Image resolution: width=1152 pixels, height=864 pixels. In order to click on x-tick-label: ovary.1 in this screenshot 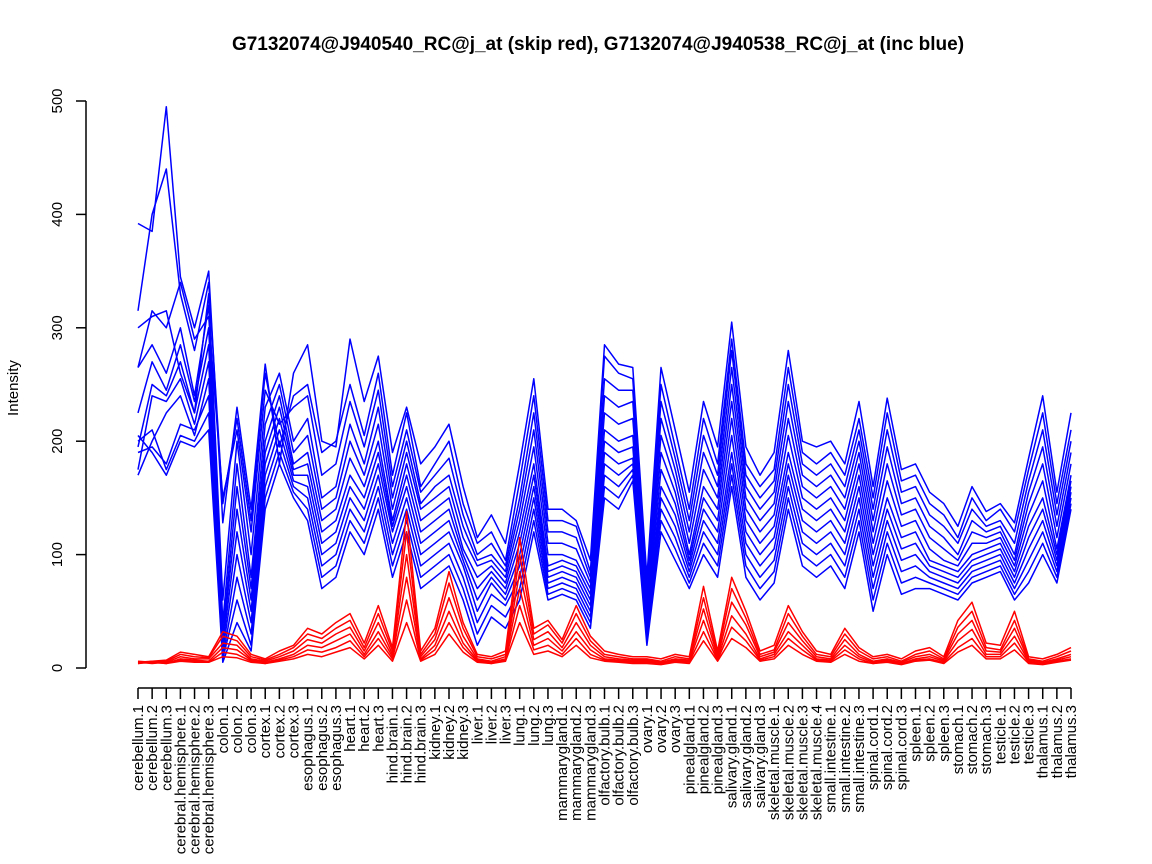, I will do `click(647, 729)`.